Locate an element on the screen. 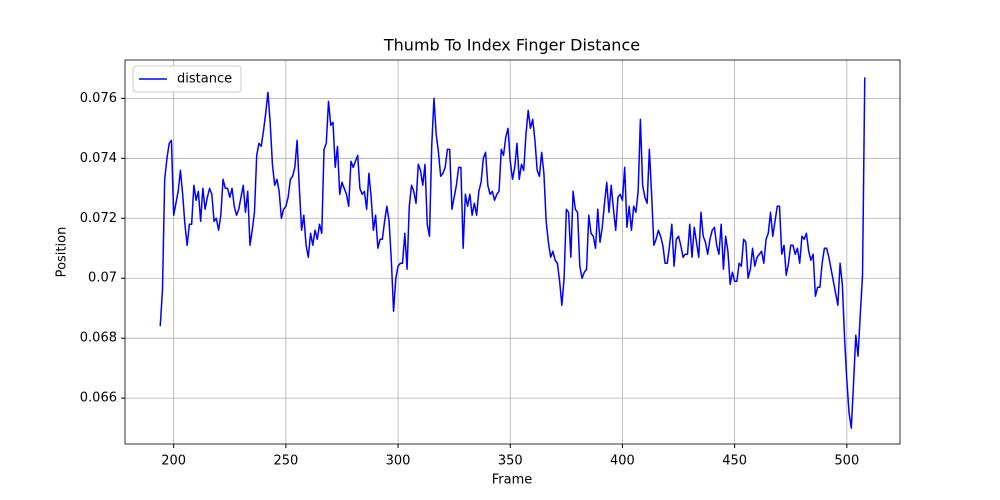 The height and width of the screenshot is (500, 1000). x-axis-label: Frame is located at coordinates (512, 480).